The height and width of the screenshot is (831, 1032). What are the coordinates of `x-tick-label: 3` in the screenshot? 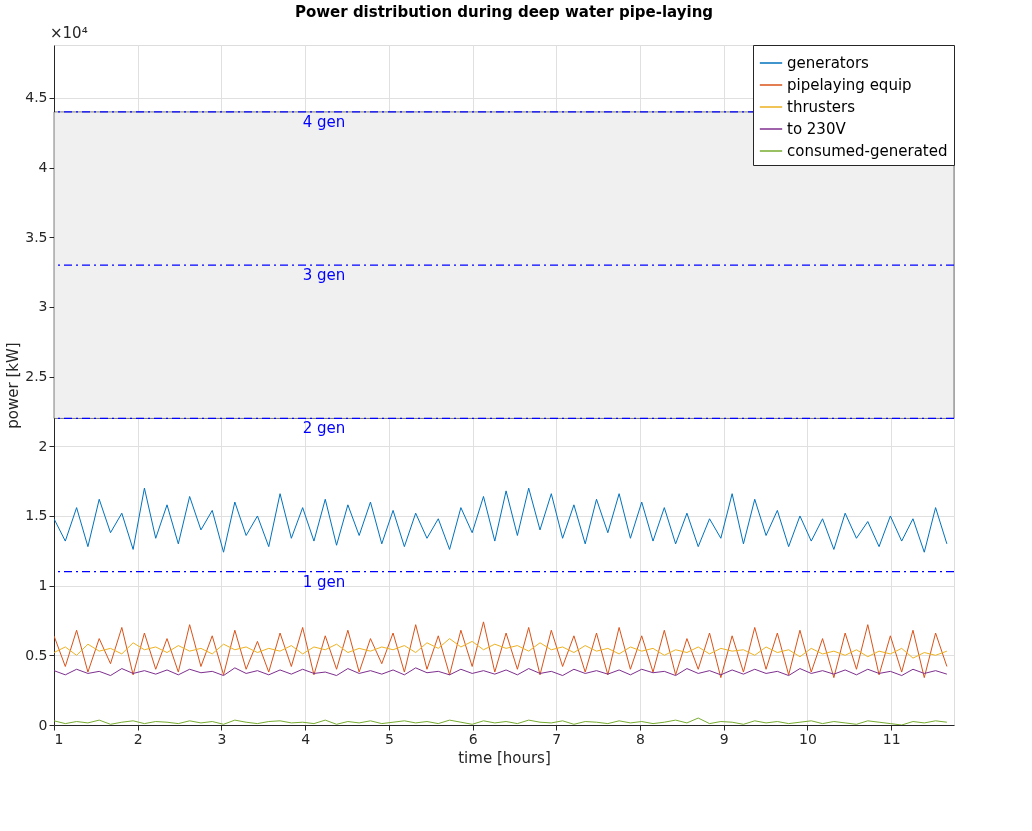 It's located at (222, 738).